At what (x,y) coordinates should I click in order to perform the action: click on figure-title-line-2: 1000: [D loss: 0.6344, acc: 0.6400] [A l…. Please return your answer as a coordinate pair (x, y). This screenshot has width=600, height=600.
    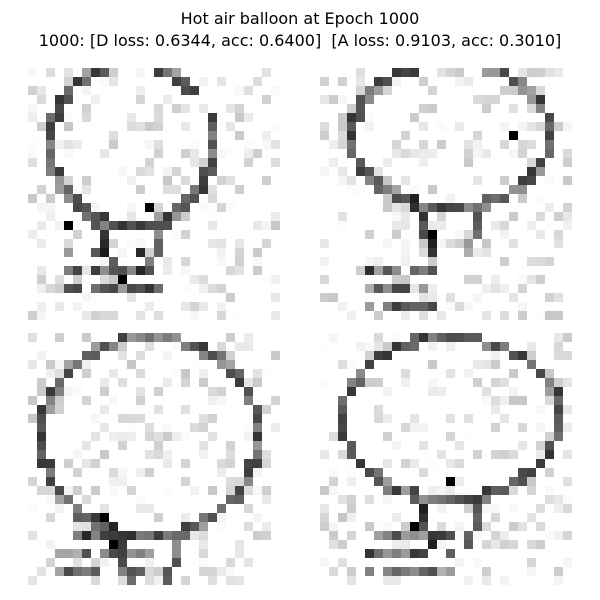
    Looking at the image, I should click on (300, 40).